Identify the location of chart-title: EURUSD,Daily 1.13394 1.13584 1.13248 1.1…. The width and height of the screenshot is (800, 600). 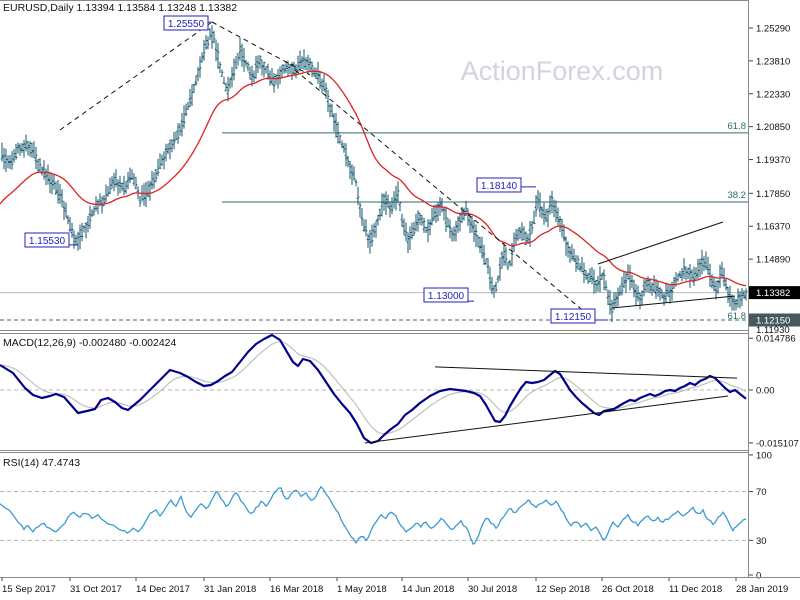
(120, 8).